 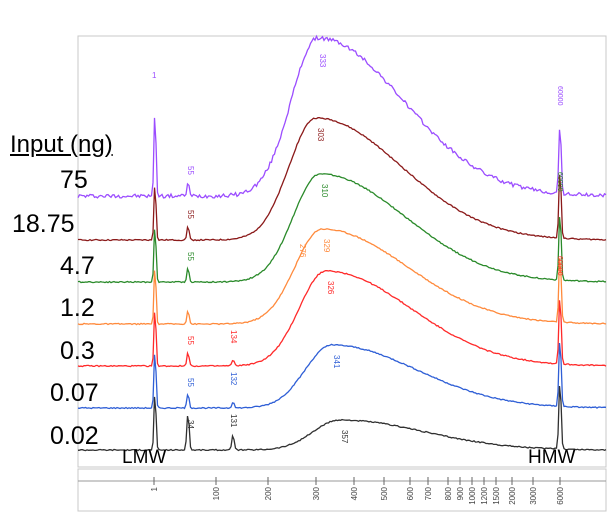 I want to click on lmw-peak-label: 34, so click(x=190, y=424).